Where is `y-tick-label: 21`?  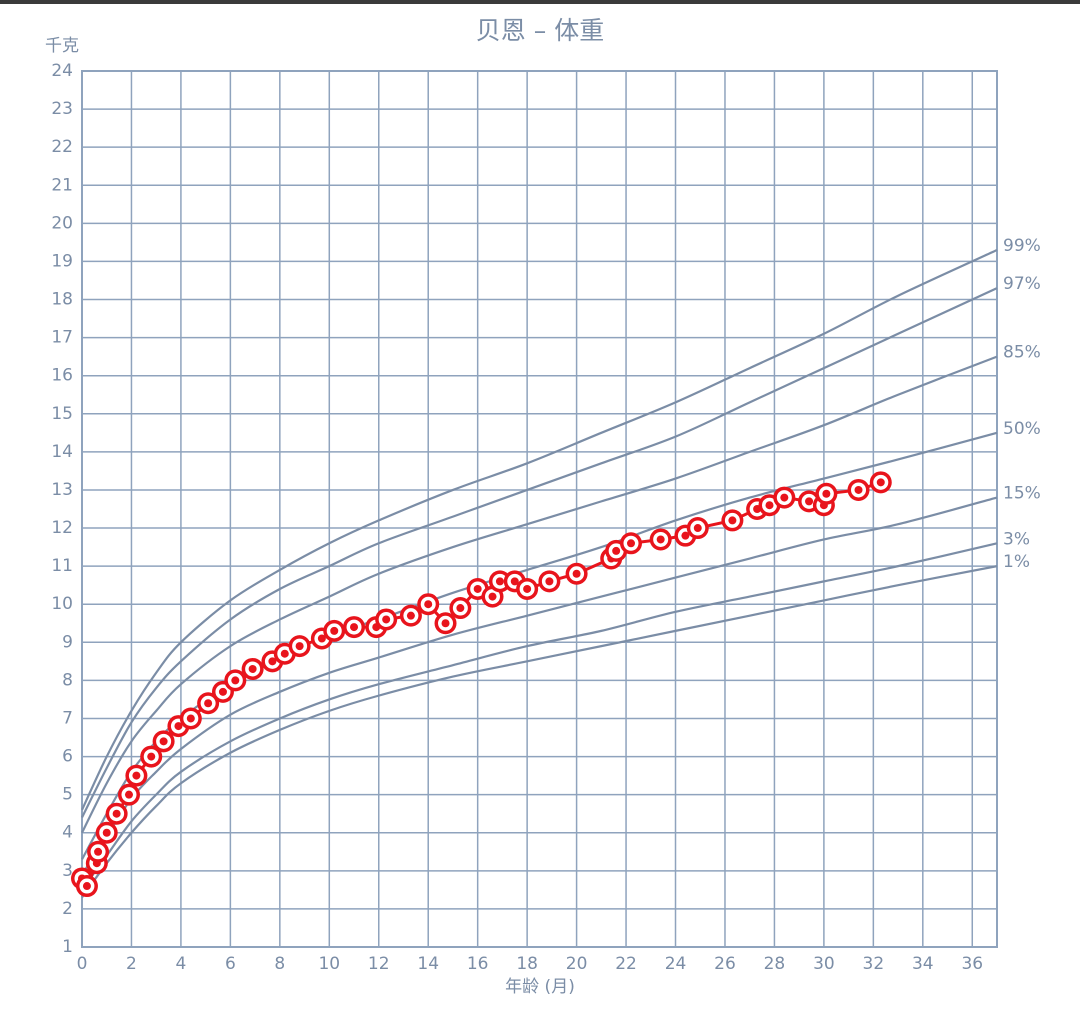 y-tick-label: 21 is located at coordinates (62, 185).